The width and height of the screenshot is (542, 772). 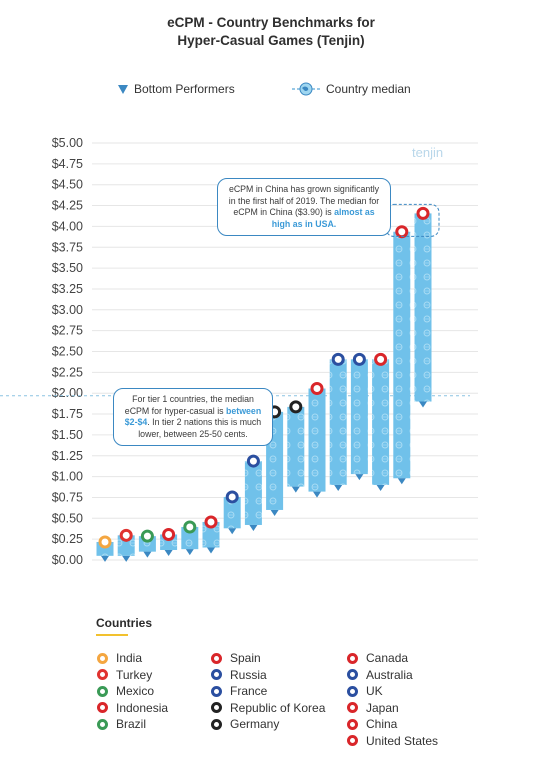 What do you see at coordinates (392, 741) in the screenshot?
I see `country-legend-item: United States` at bounding box center [392, 741].